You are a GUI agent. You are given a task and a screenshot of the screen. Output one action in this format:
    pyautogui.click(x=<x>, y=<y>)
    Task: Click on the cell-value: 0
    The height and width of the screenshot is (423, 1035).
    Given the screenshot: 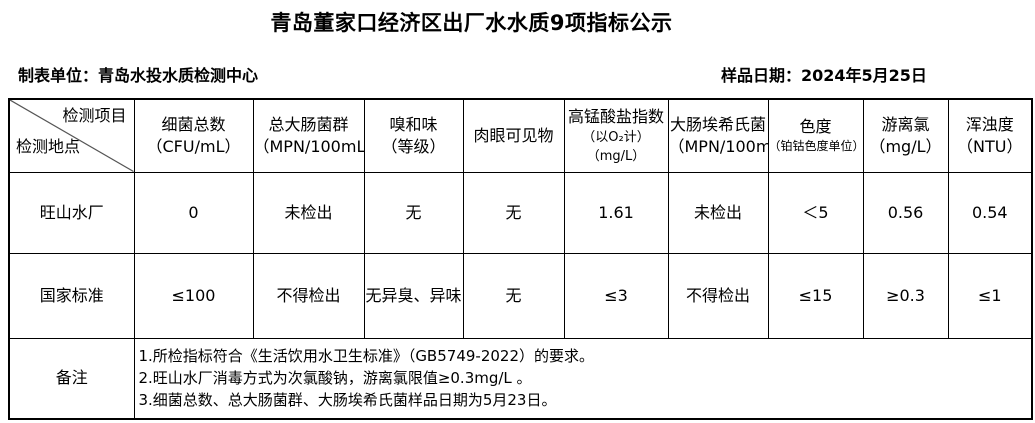 What is the action you would take?
    pyautogui.click(x=193, y=212)
    